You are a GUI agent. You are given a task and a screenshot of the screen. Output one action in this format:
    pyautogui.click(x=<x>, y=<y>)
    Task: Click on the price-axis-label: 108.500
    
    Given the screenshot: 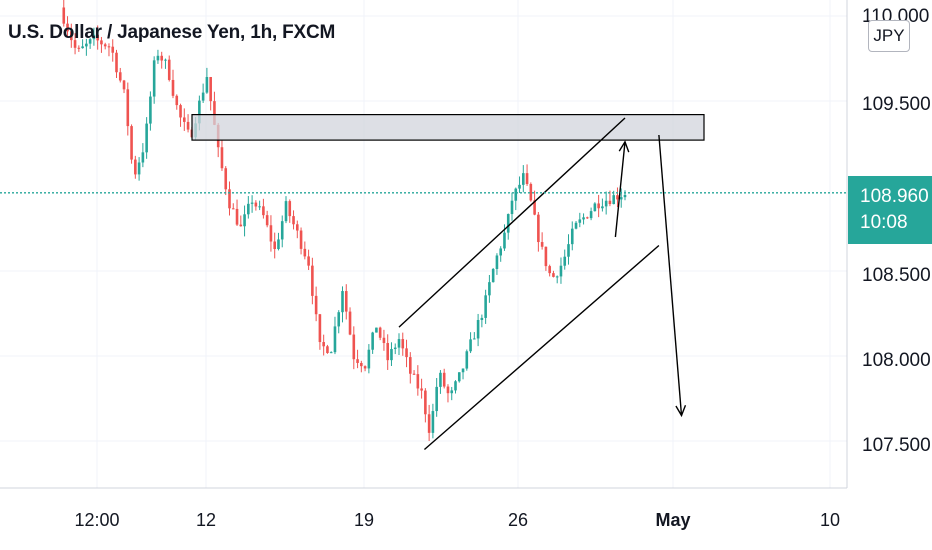 What is the action you would take?
    pyautogui.click(x=896, y=275)
    